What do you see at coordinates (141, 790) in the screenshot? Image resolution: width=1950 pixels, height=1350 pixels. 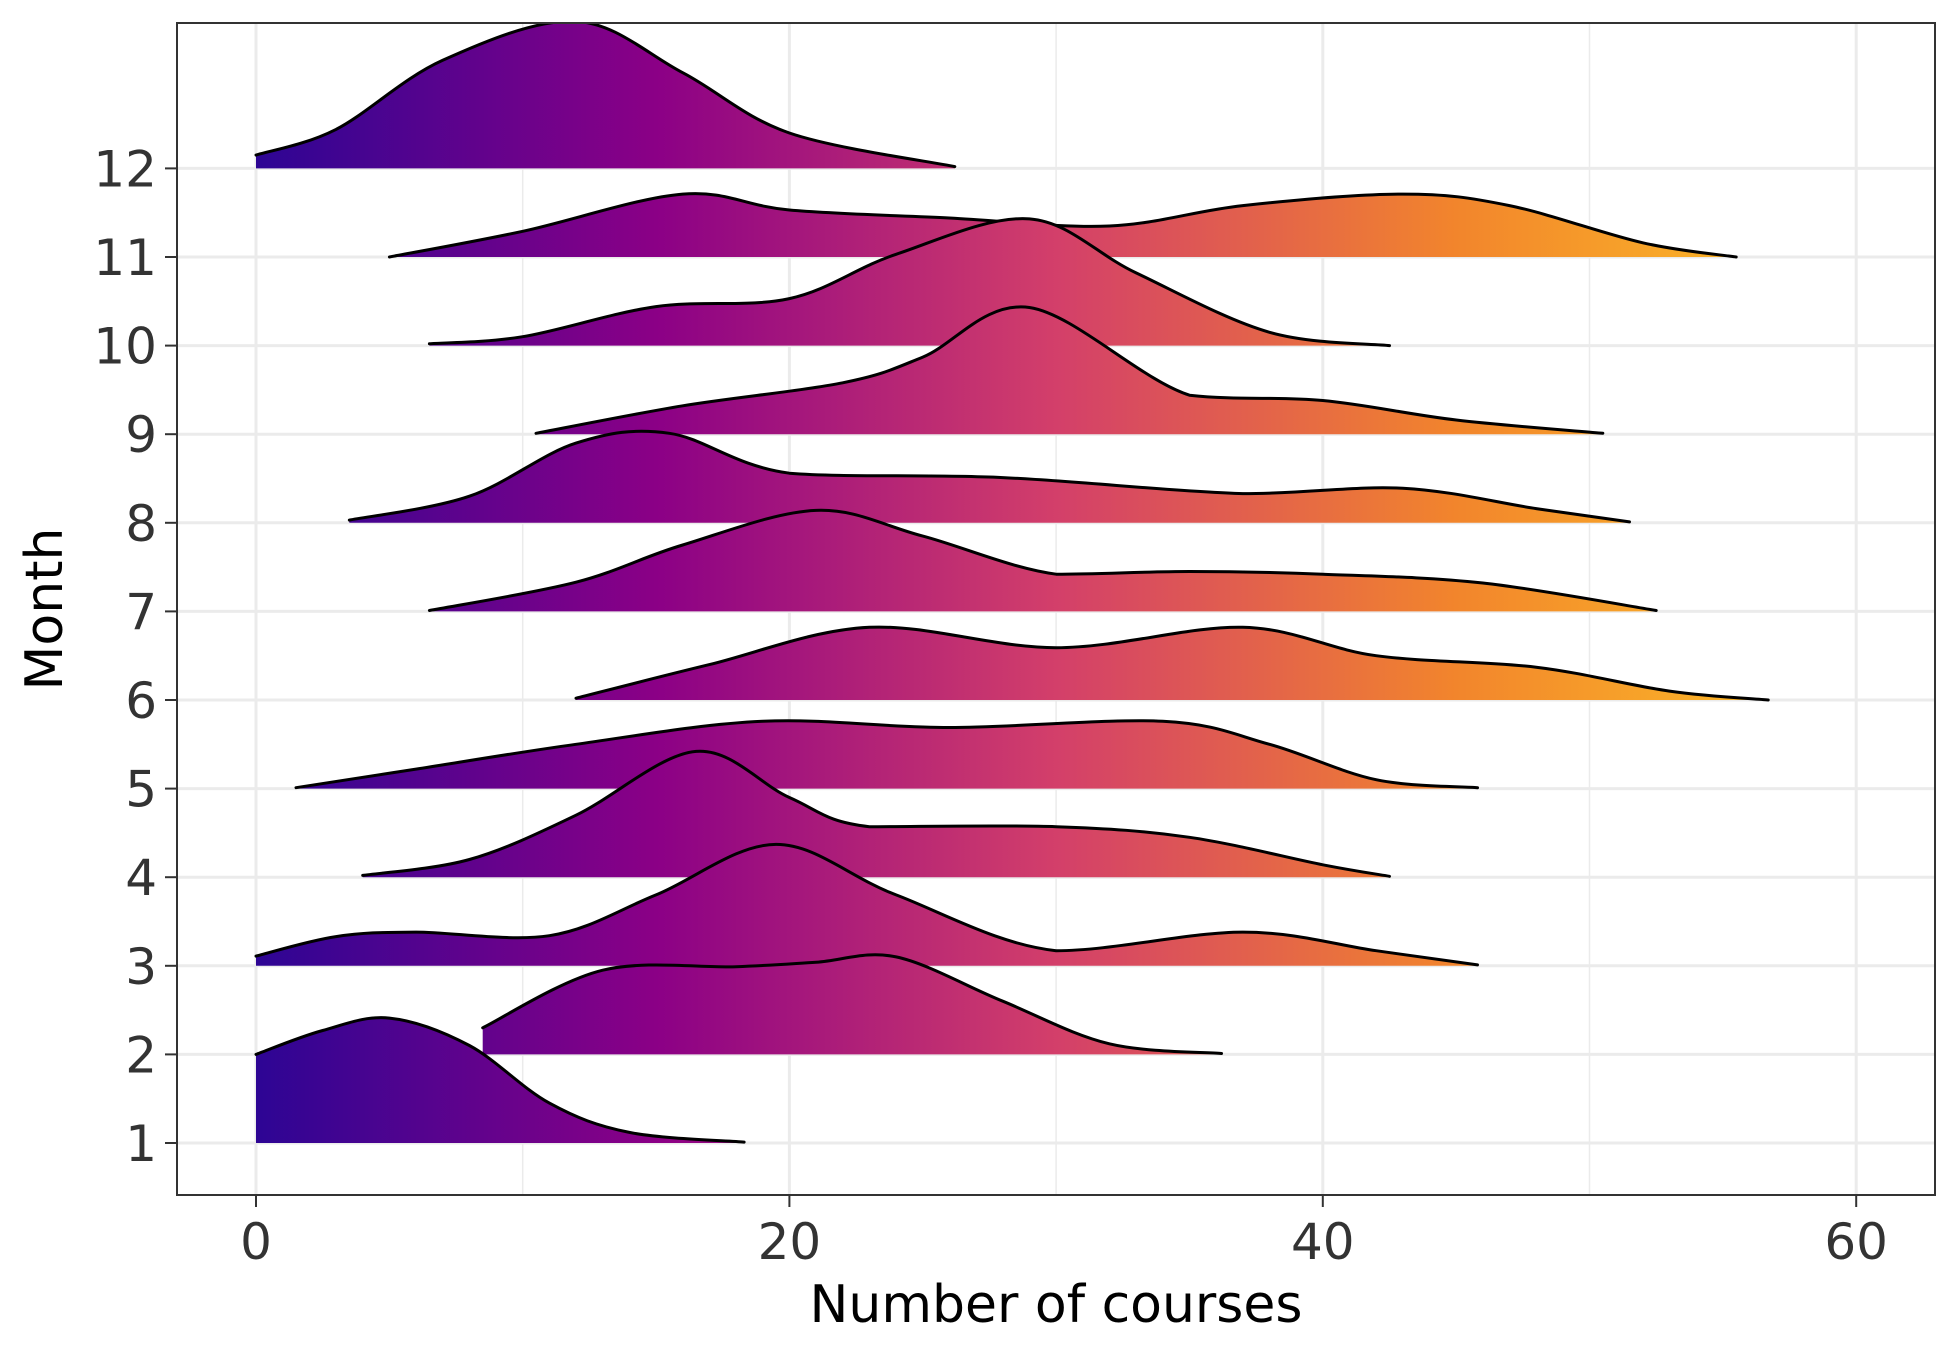 I see `y-tick-label: 5` at bounding box center [141, 790].